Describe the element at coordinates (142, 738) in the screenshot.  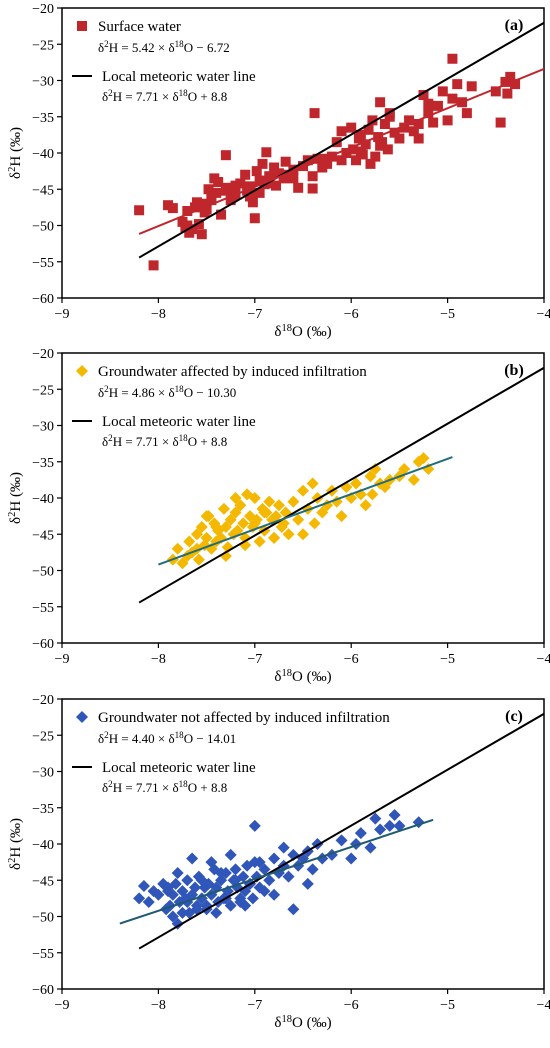
I see `legend-equation-mid: H = 4.40 × δ` at that location.